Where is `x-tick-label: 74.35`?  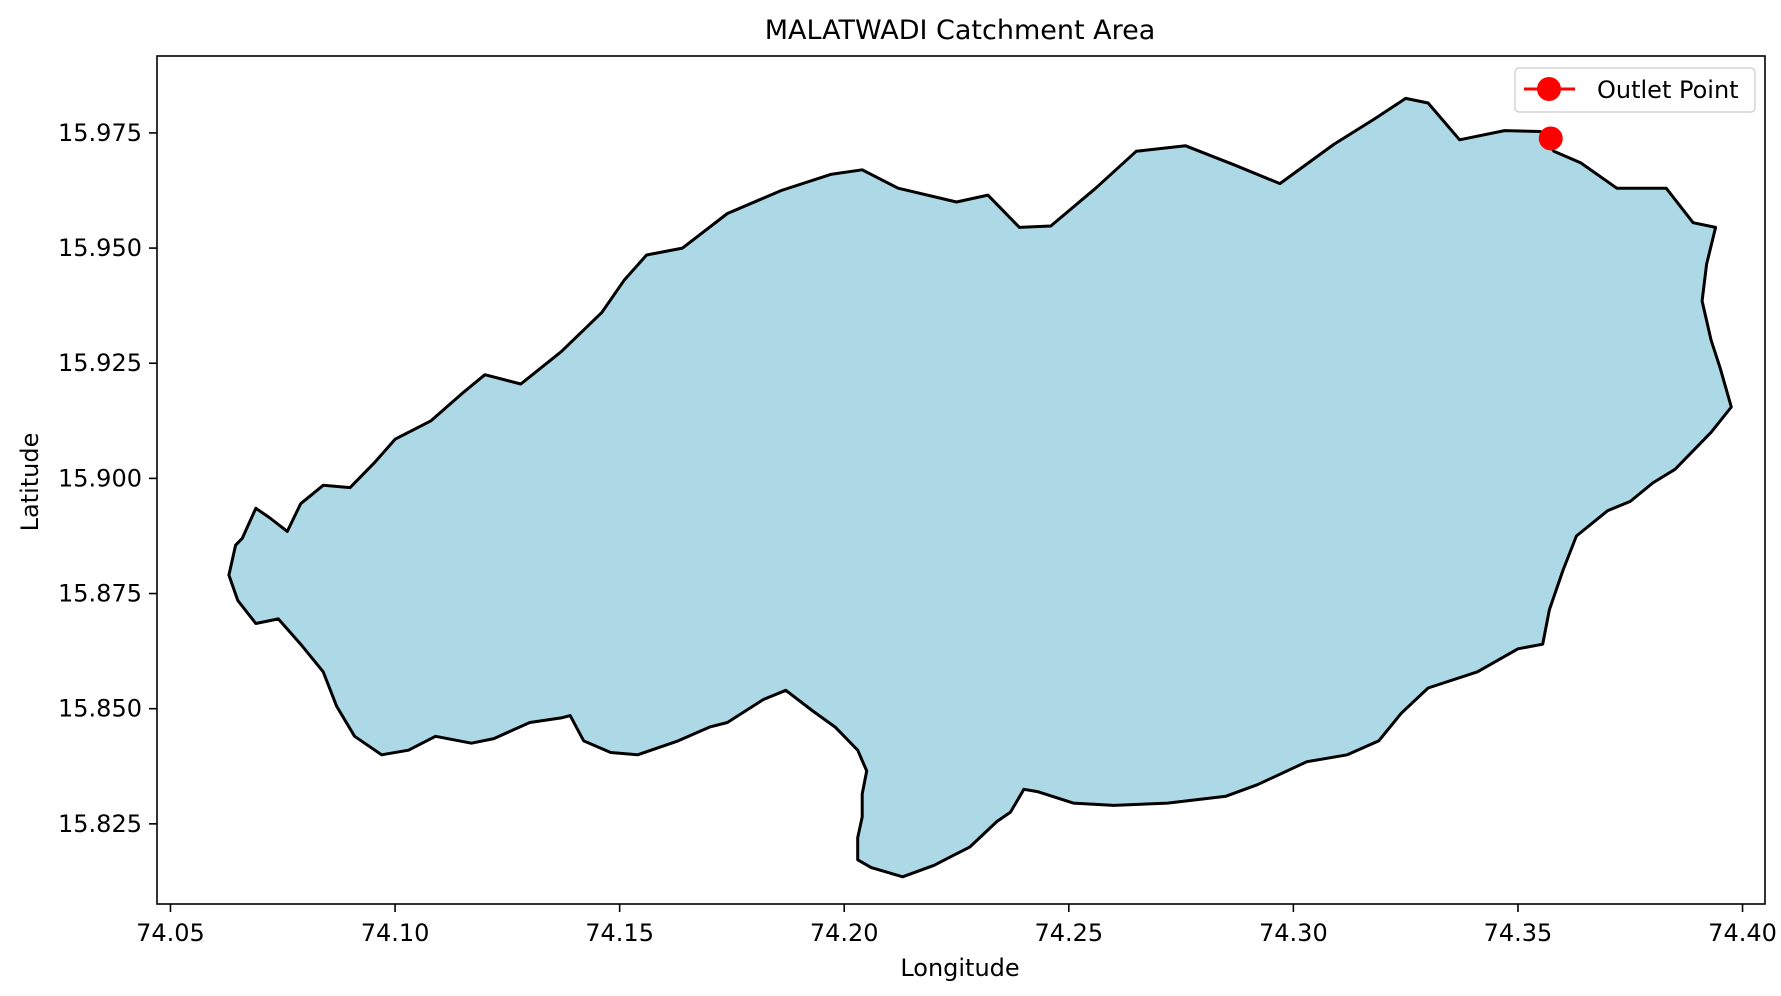
x-tick-label: 74.35 is located at coordinates (1518, 933).